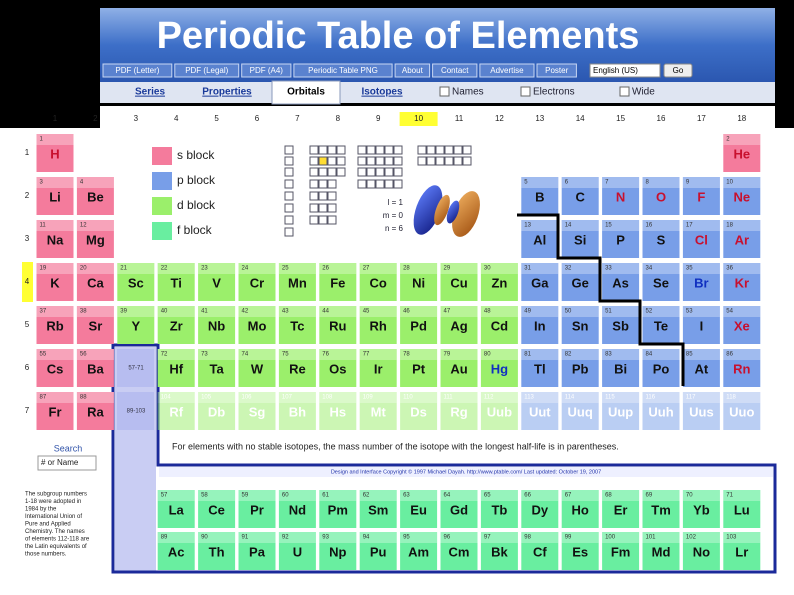  What do you see at coordinates (678, 70) in the screenshot?
I see `go-button` at bounding box center [678, 70].